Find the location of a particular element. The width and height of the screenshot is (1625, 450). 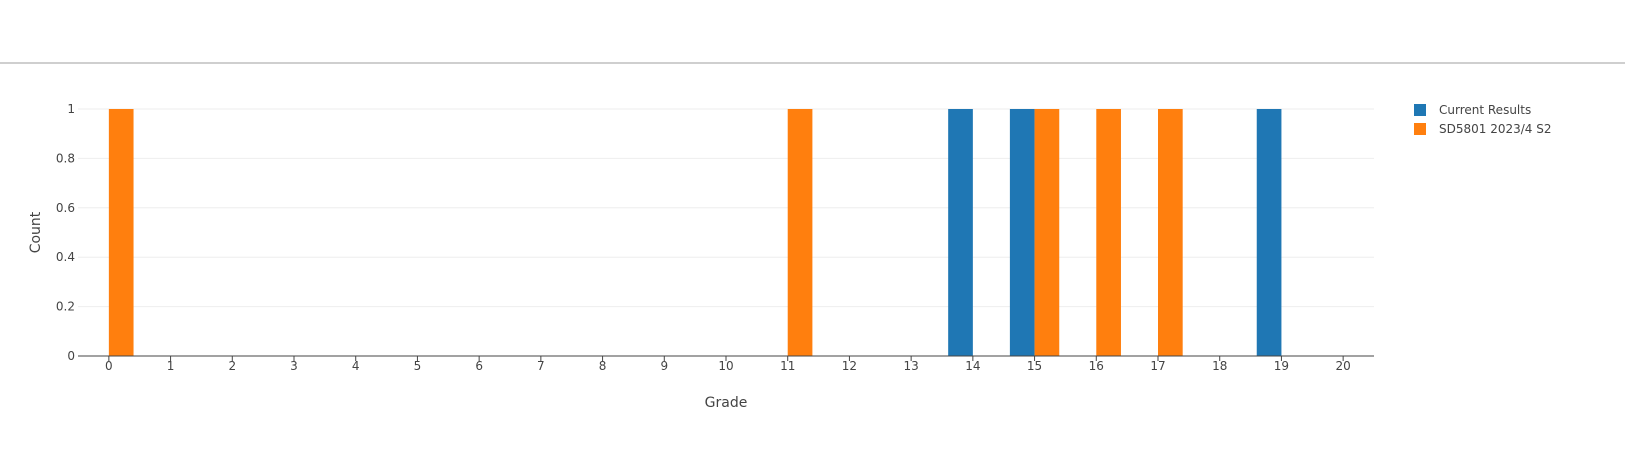

x-tick-label: 1 is located at coordinates (171, 366).